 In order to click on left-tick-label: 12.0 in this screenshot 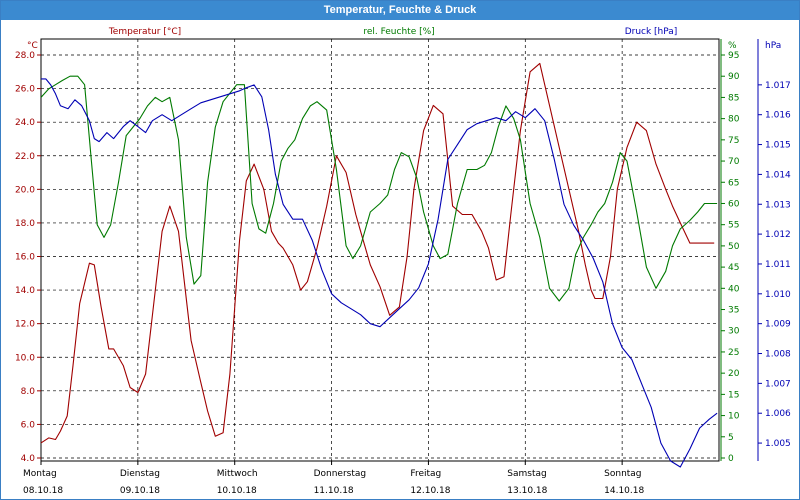, I will do `click(25, 325)`.